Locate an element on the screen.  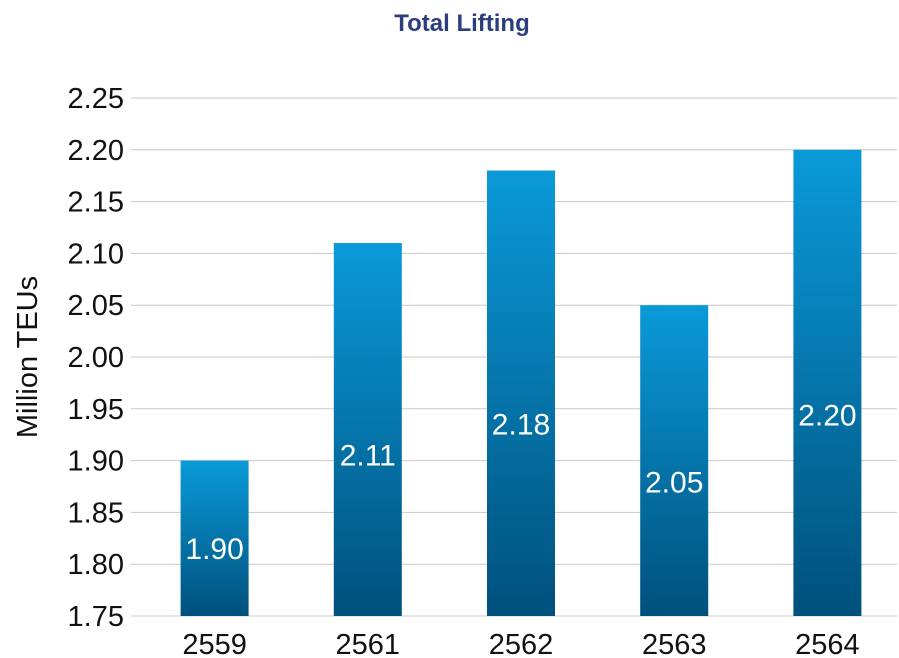
data-label-2562: 2.18 is located at coordinates (521, 424).